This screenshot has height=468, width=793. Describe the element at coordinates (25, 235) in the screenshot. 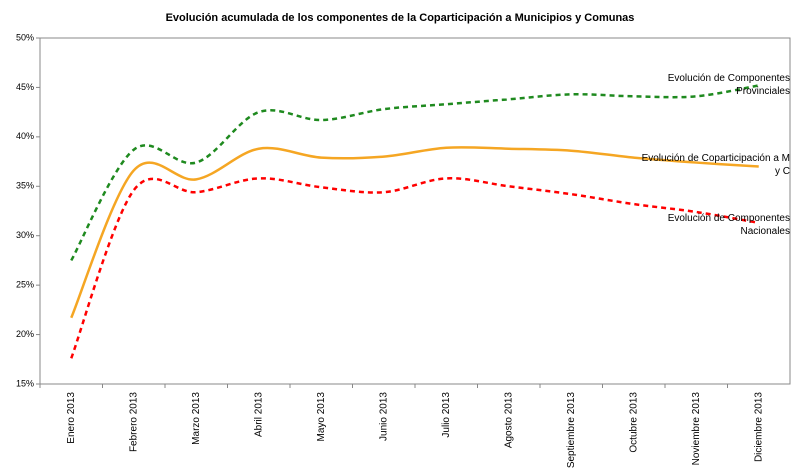

I see `y-tick-label: 30%` at that location.